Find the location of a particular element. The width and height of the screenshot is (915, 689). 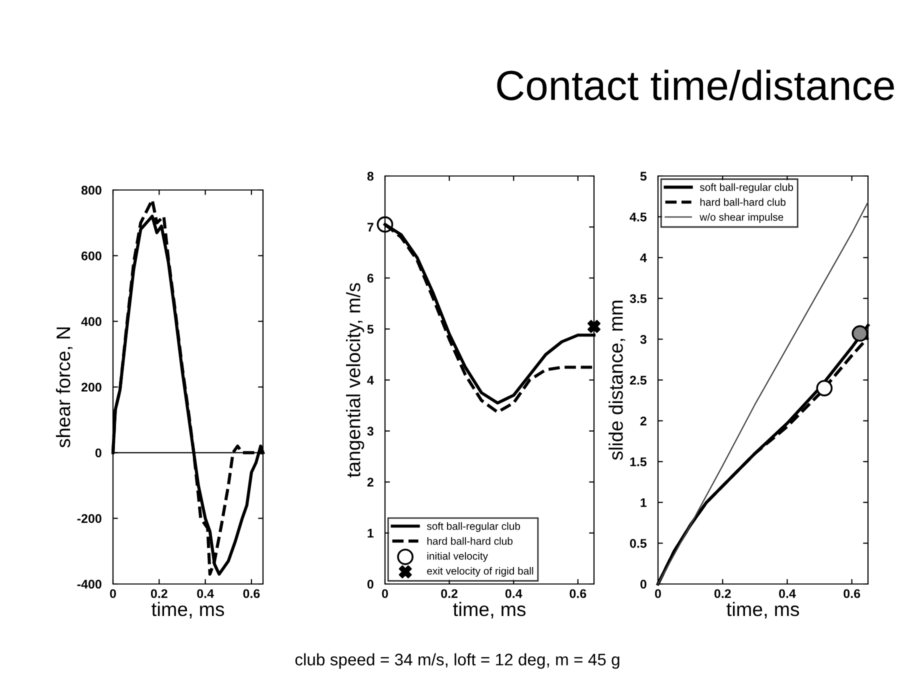

y-axis-title: slide distance, mm is located at coordinates (617, 380).